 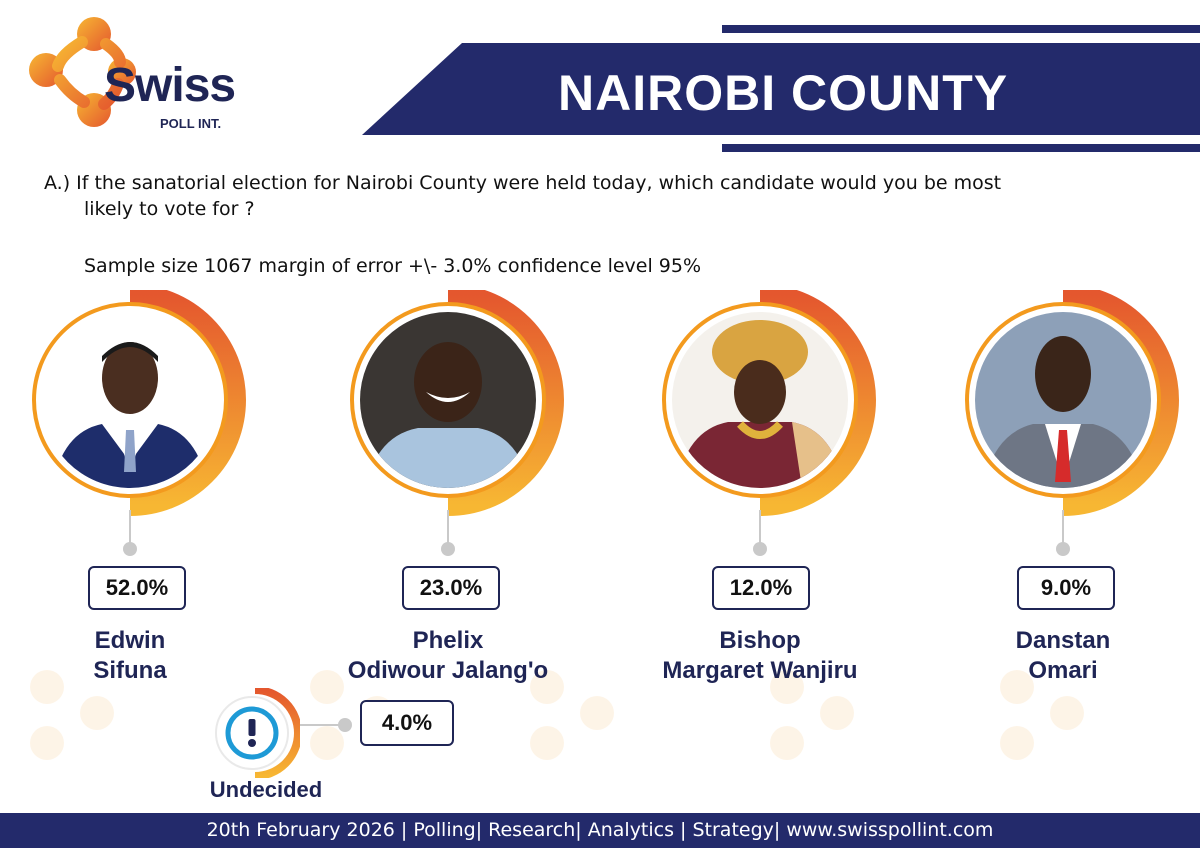 I want to click on candidate-name: Phelix Odiwour Jalang'o, so click(x=448, y=656).